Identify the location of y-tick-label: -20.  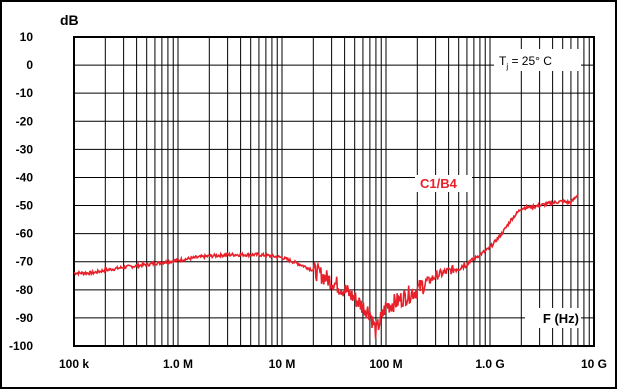
(25, 121).